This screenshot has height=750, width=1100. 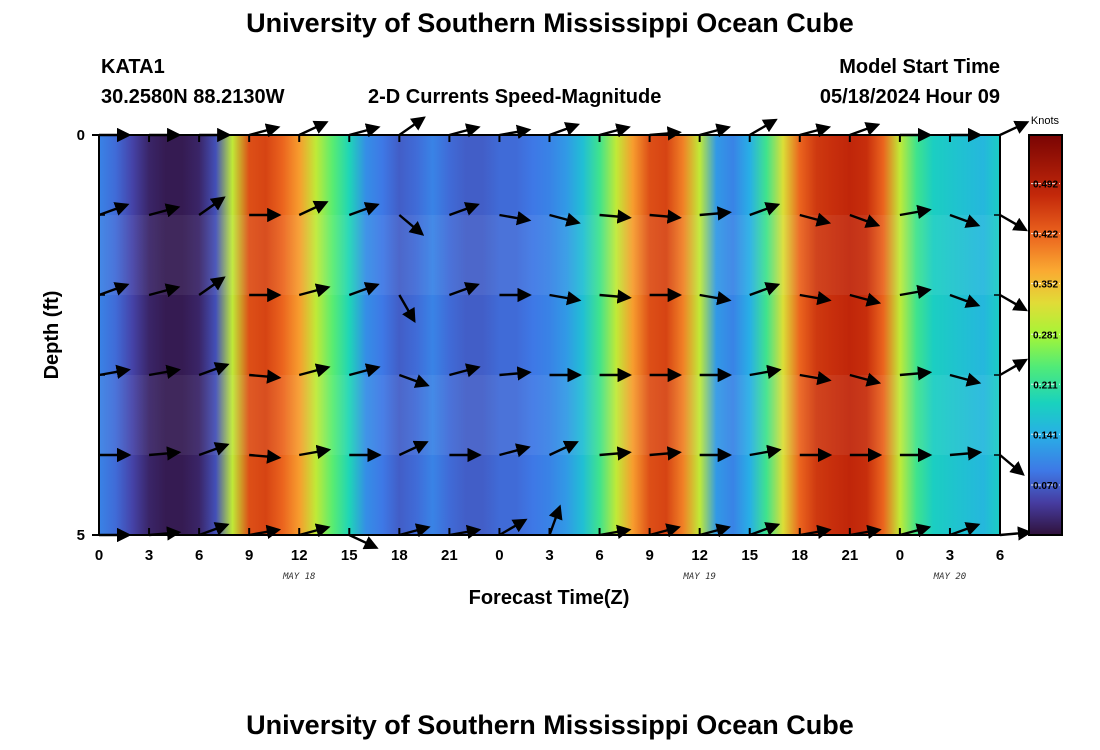 I want to click on colorbar-tick-label: 0.422, so click(x=1045, y=235).